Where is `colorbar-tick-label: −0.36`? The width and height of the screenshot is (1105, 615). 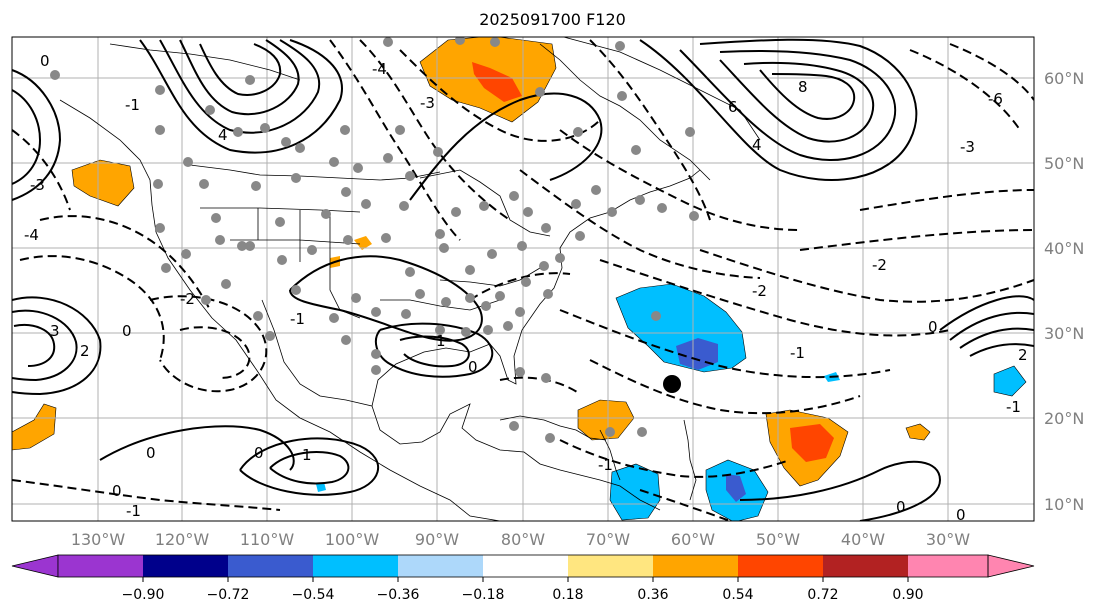
colorbar-tick-label: −0.36 is located at coordinates (398, 595).